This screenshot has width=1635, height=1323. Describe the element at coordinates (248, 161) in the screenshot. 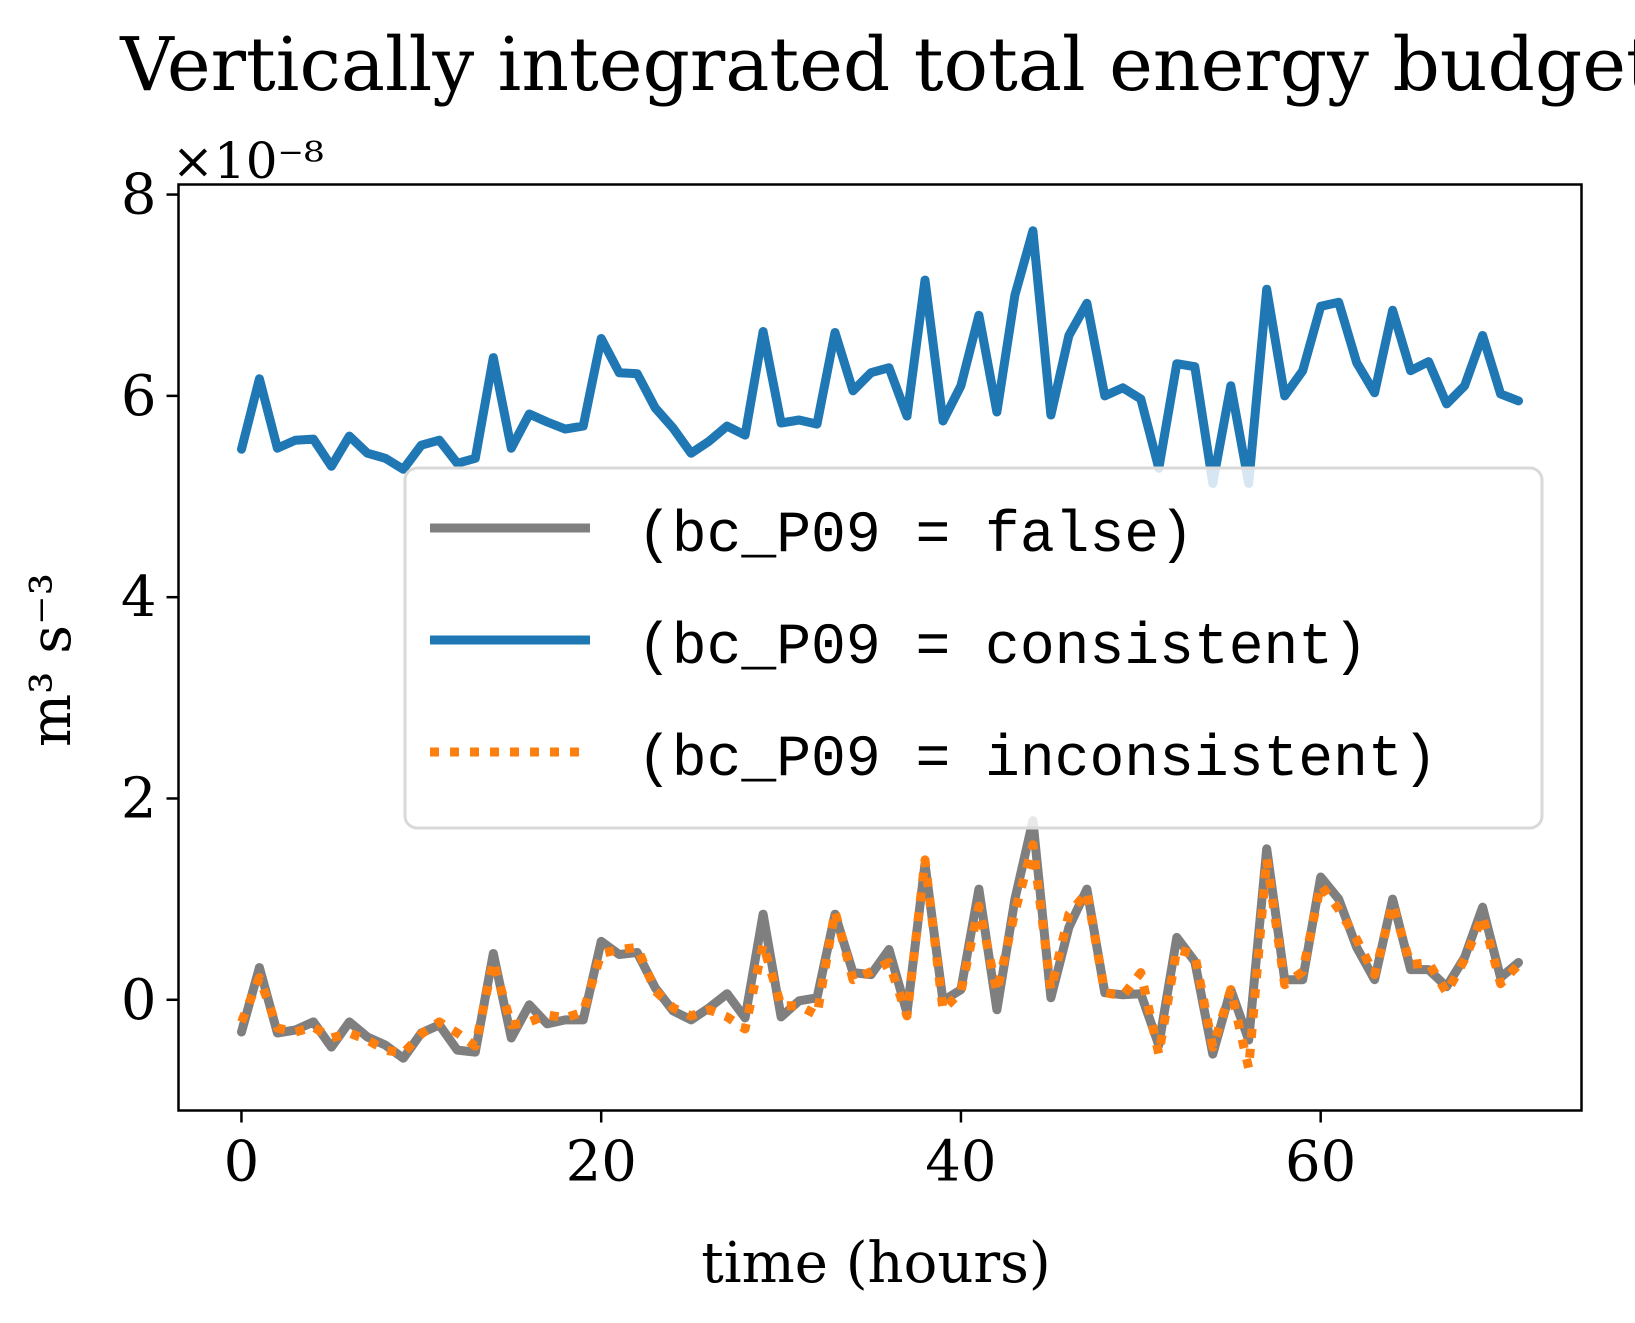

I see `y-multiplier-label: ×10⁻⁸` at that location.